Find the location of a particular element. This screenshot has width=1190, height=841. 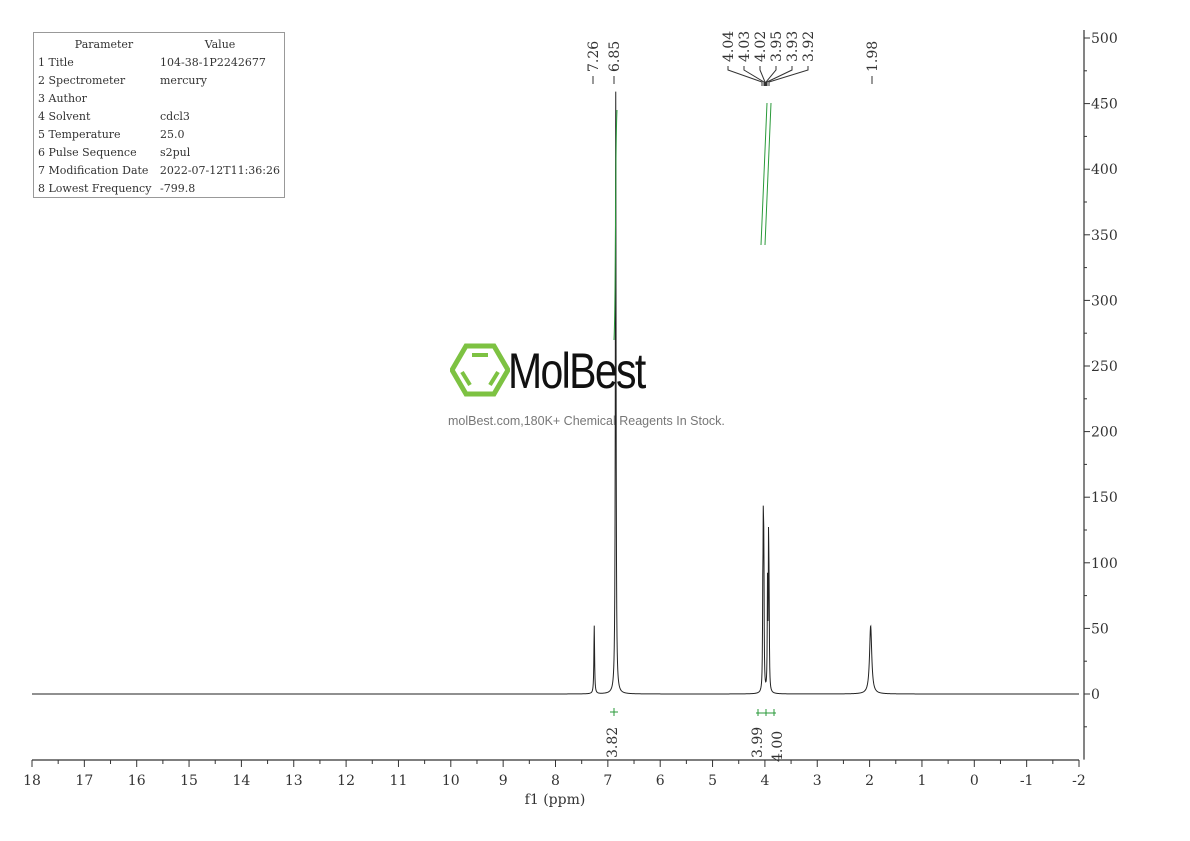

x-tick-label: 8 is located at coordinates (555, 781).